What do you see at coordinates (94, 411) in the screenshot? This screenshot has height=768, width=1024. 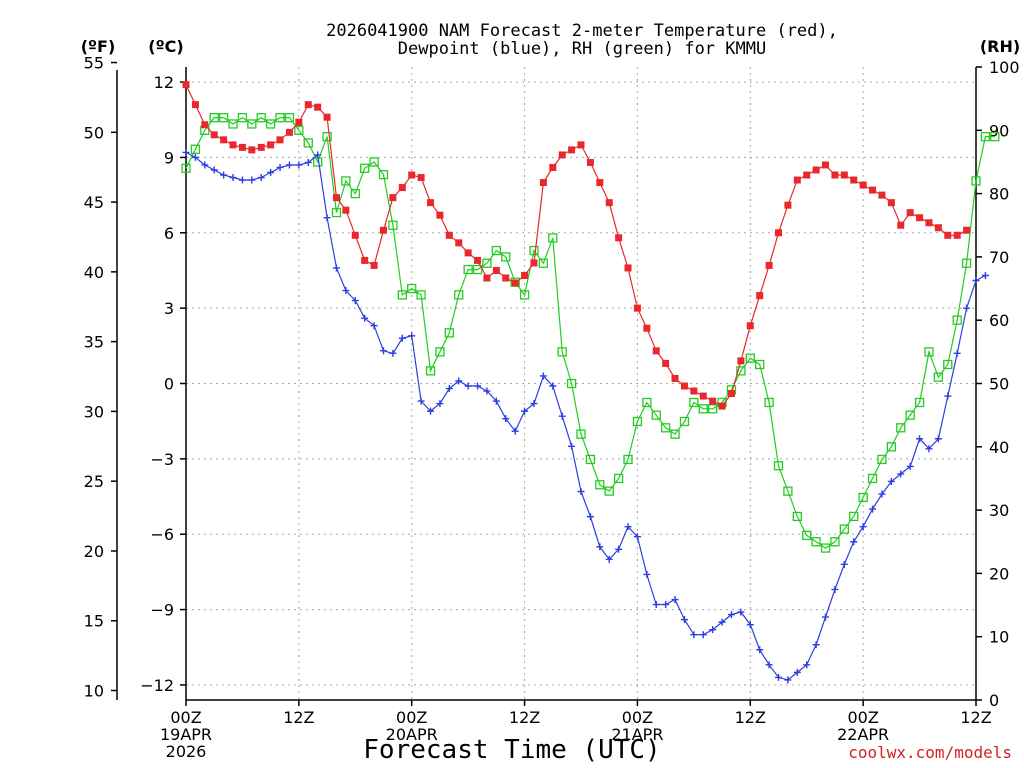 I see `fahrenheit-tick-label: 30` at bounding box center [94, 411].